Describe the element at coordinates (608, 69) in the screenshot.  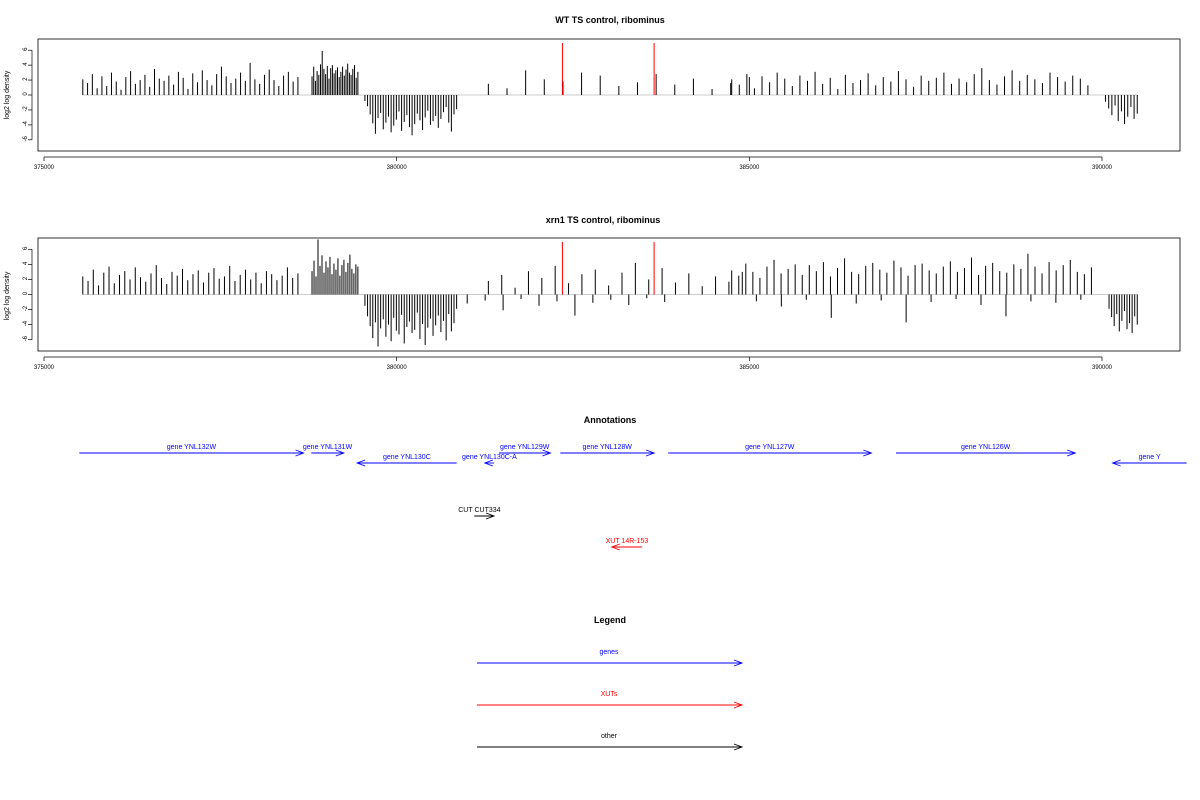
I see `wt-highlight-lines` at that location.